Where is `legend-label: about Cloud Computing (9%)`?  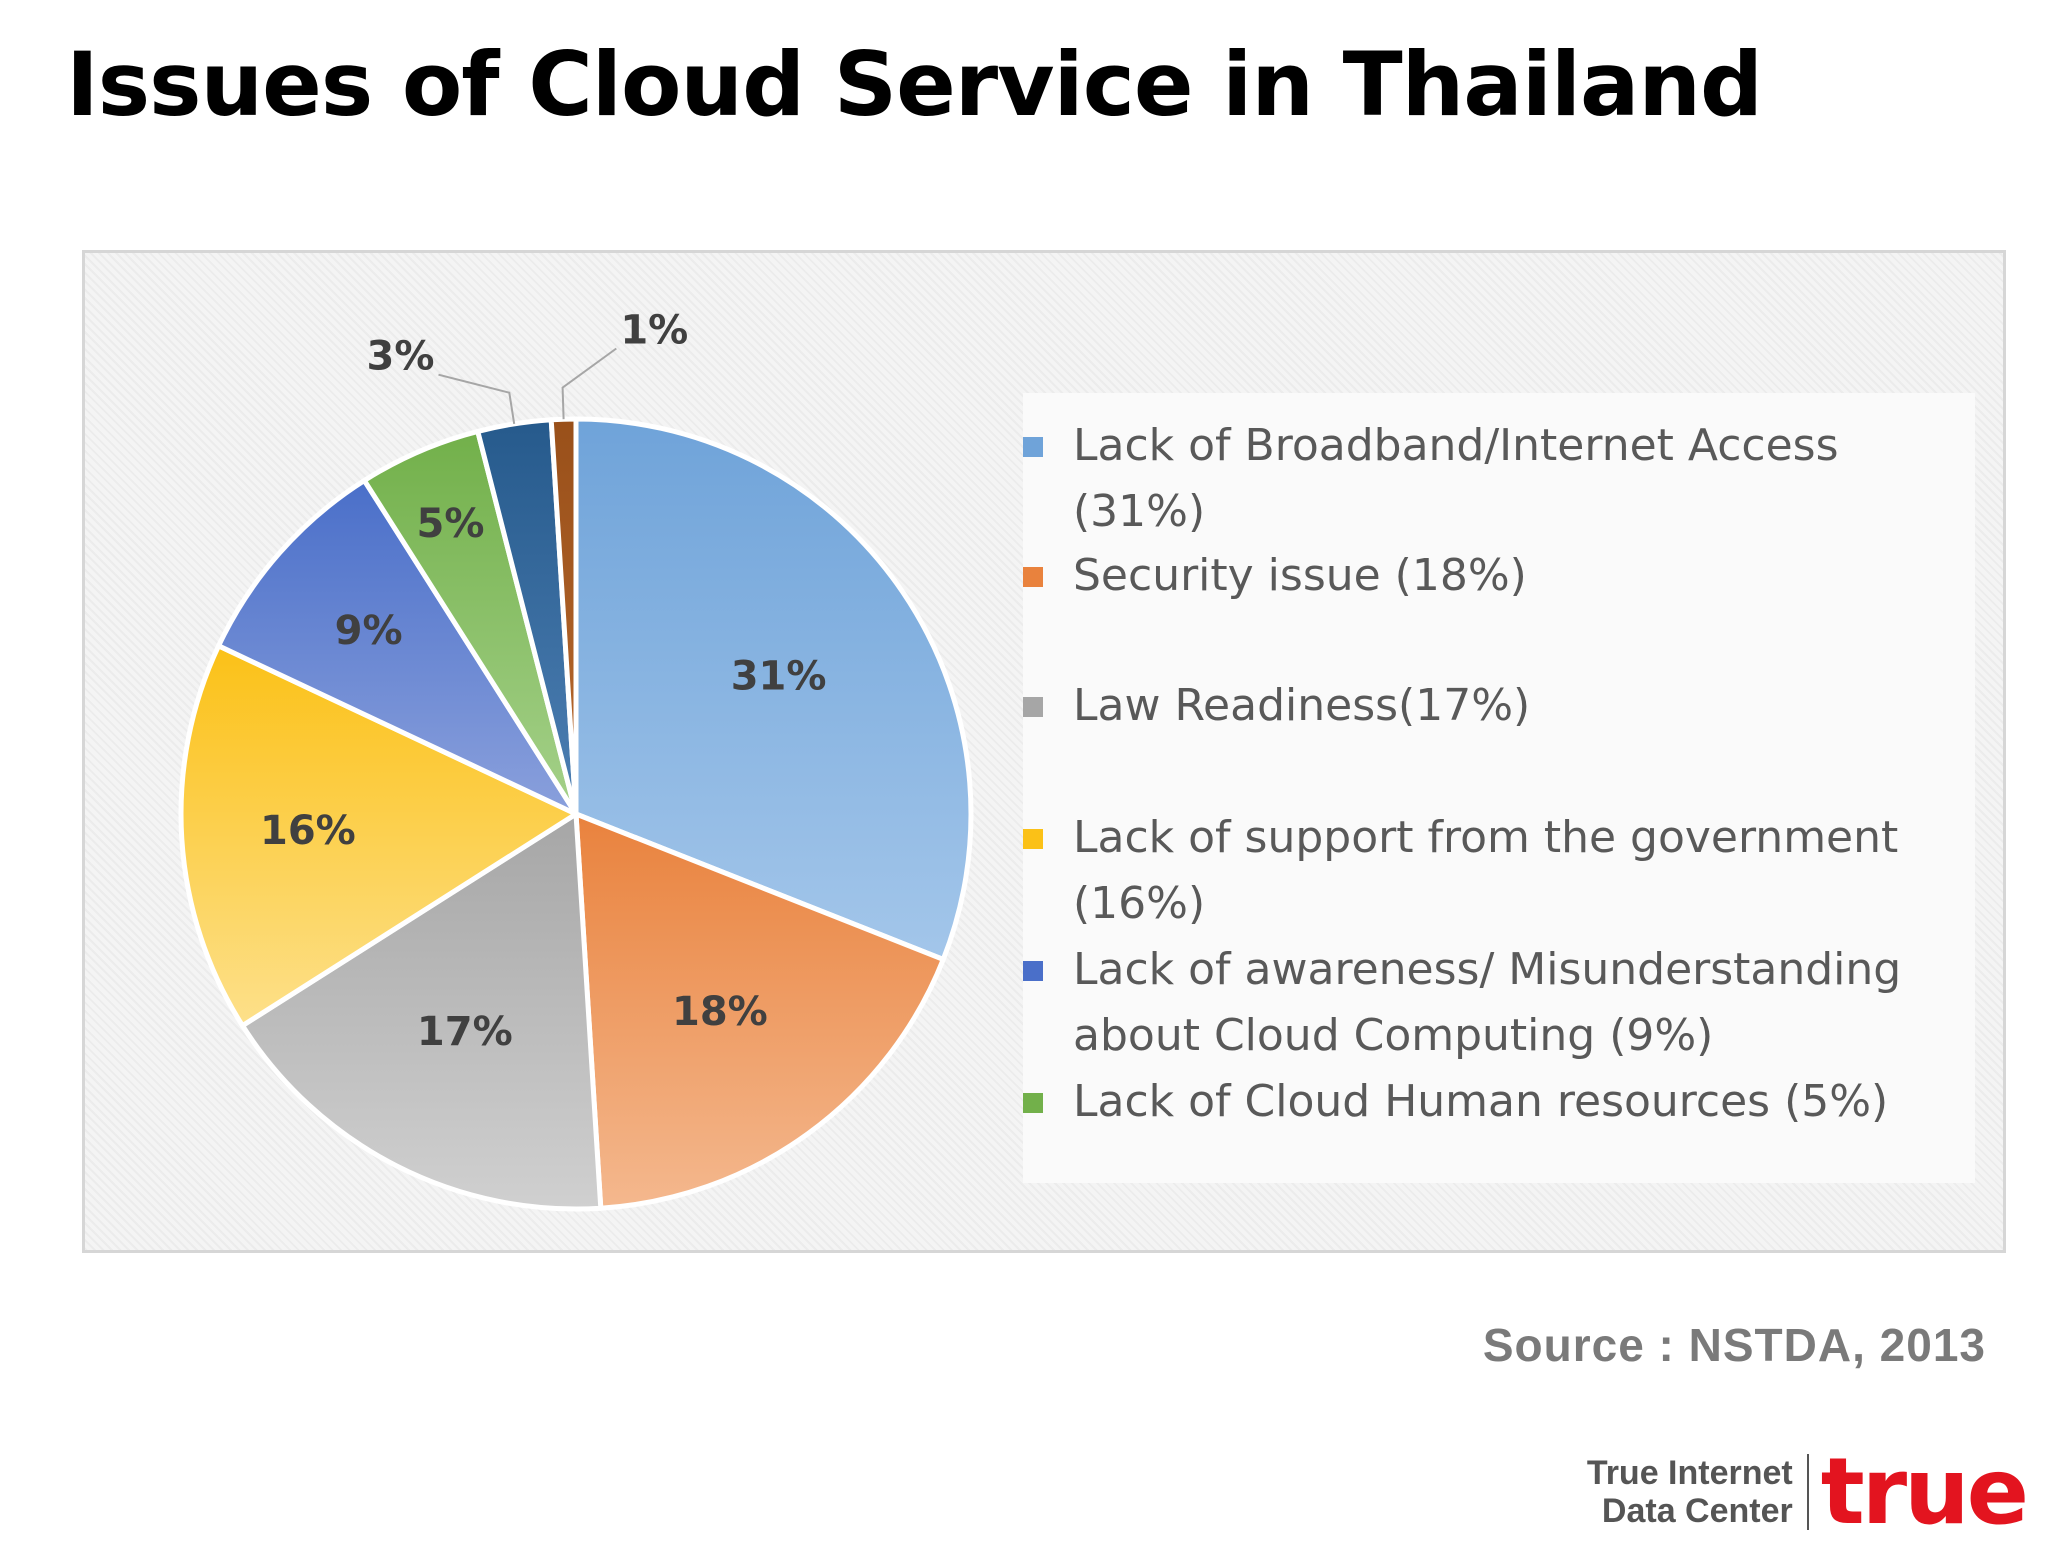
legend-label: about Cloud Computing (9%) is located at coordinates (1393, 1035).